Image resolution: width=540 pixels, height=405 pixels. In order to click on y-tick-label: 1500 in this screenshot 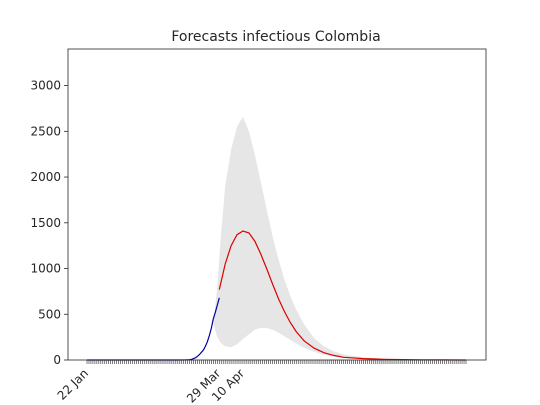, I will do `click(45, 223)`.